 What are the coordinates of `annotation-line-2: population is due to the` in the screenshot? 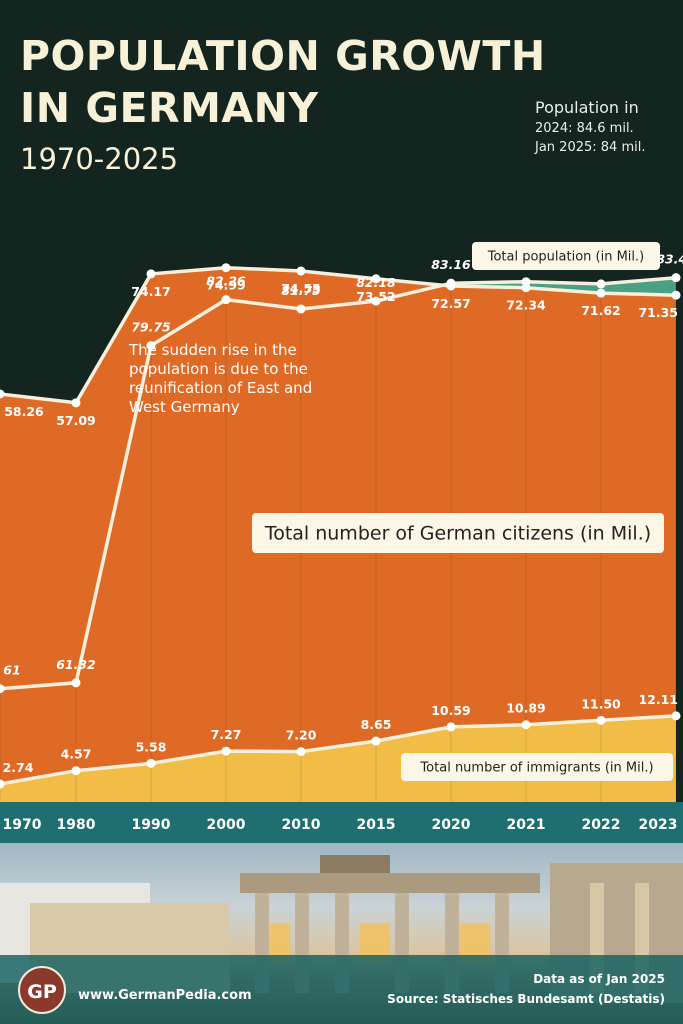 It's located at (218, 369).